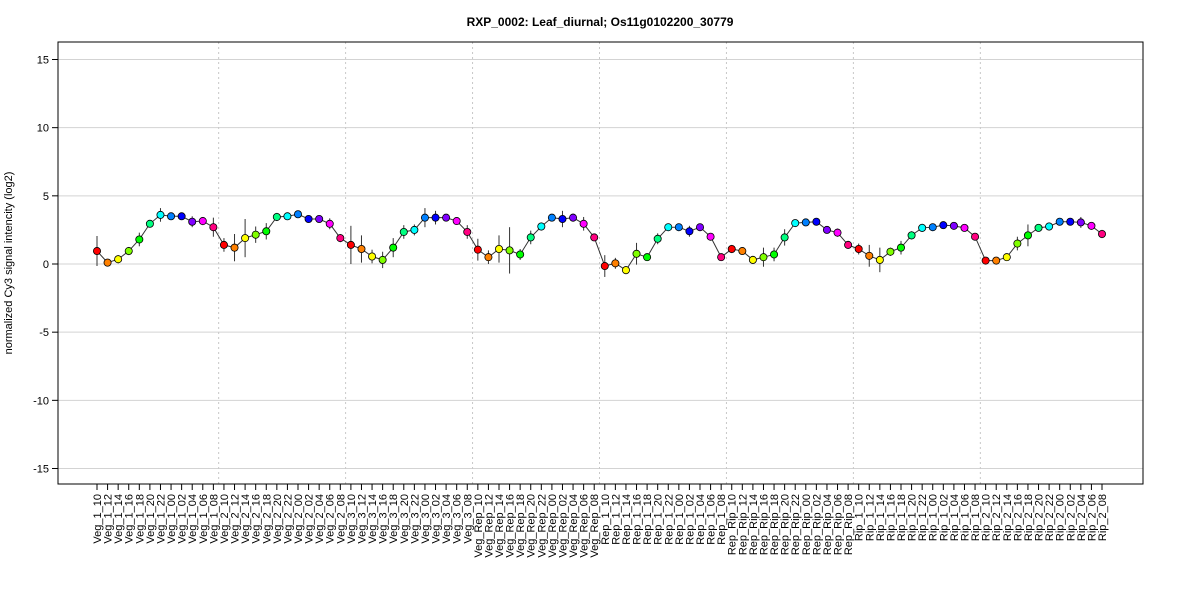  What do you see at coordinates (521, 526) in the screenshot?
I see `x-tick-label: Veg_Rep_18` at bounding box center [521, 526].